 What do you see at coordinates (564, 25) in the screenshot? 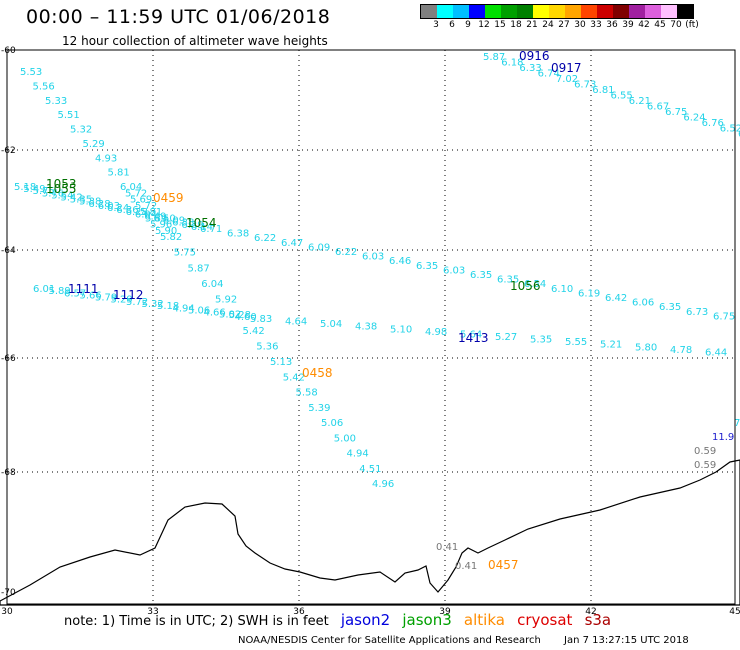
I see `legend-label: 27` at bounding box center [564, 25].